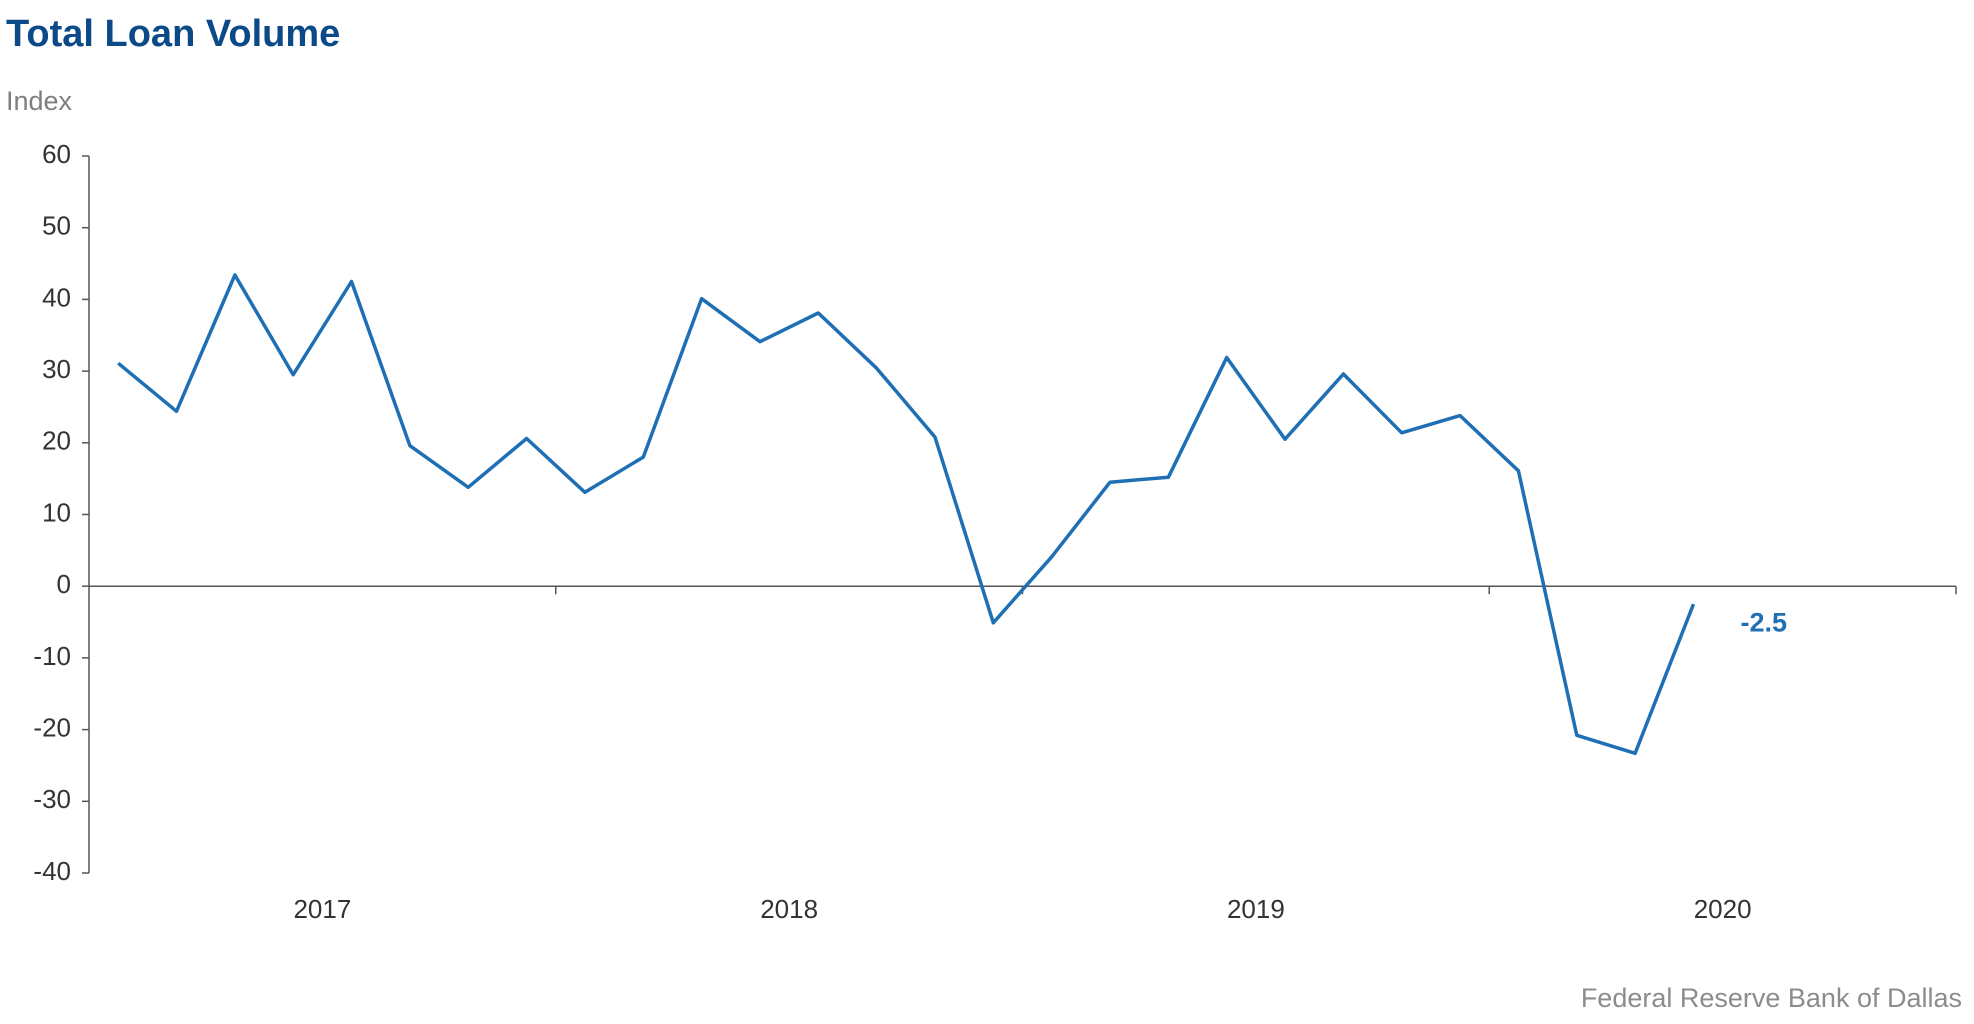 The width and height of the screenshot is (1974, 1024). Describe the element at coordinates (1763, 622) in the screenshot. I see `data-label: -2.5` at that location.